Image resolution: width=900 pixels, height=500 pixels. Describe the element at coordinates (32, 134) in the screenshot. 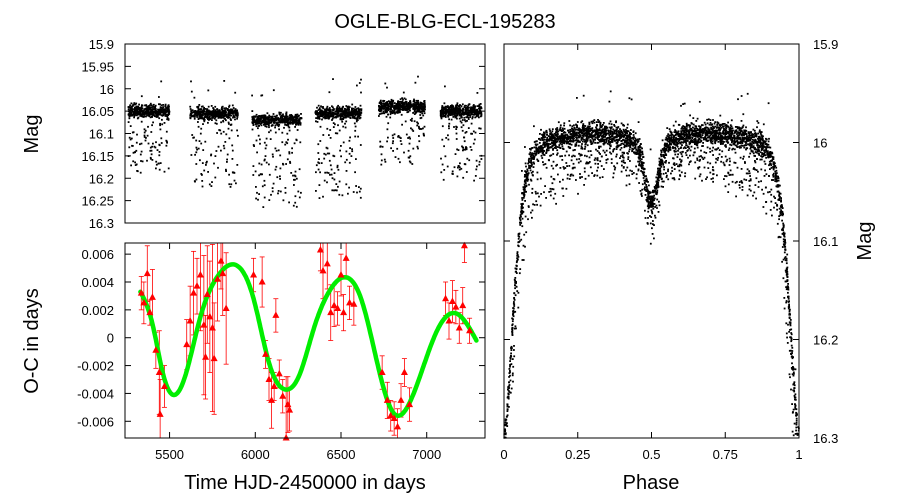

I see `lightcurve-y-label: Mag` at that location.